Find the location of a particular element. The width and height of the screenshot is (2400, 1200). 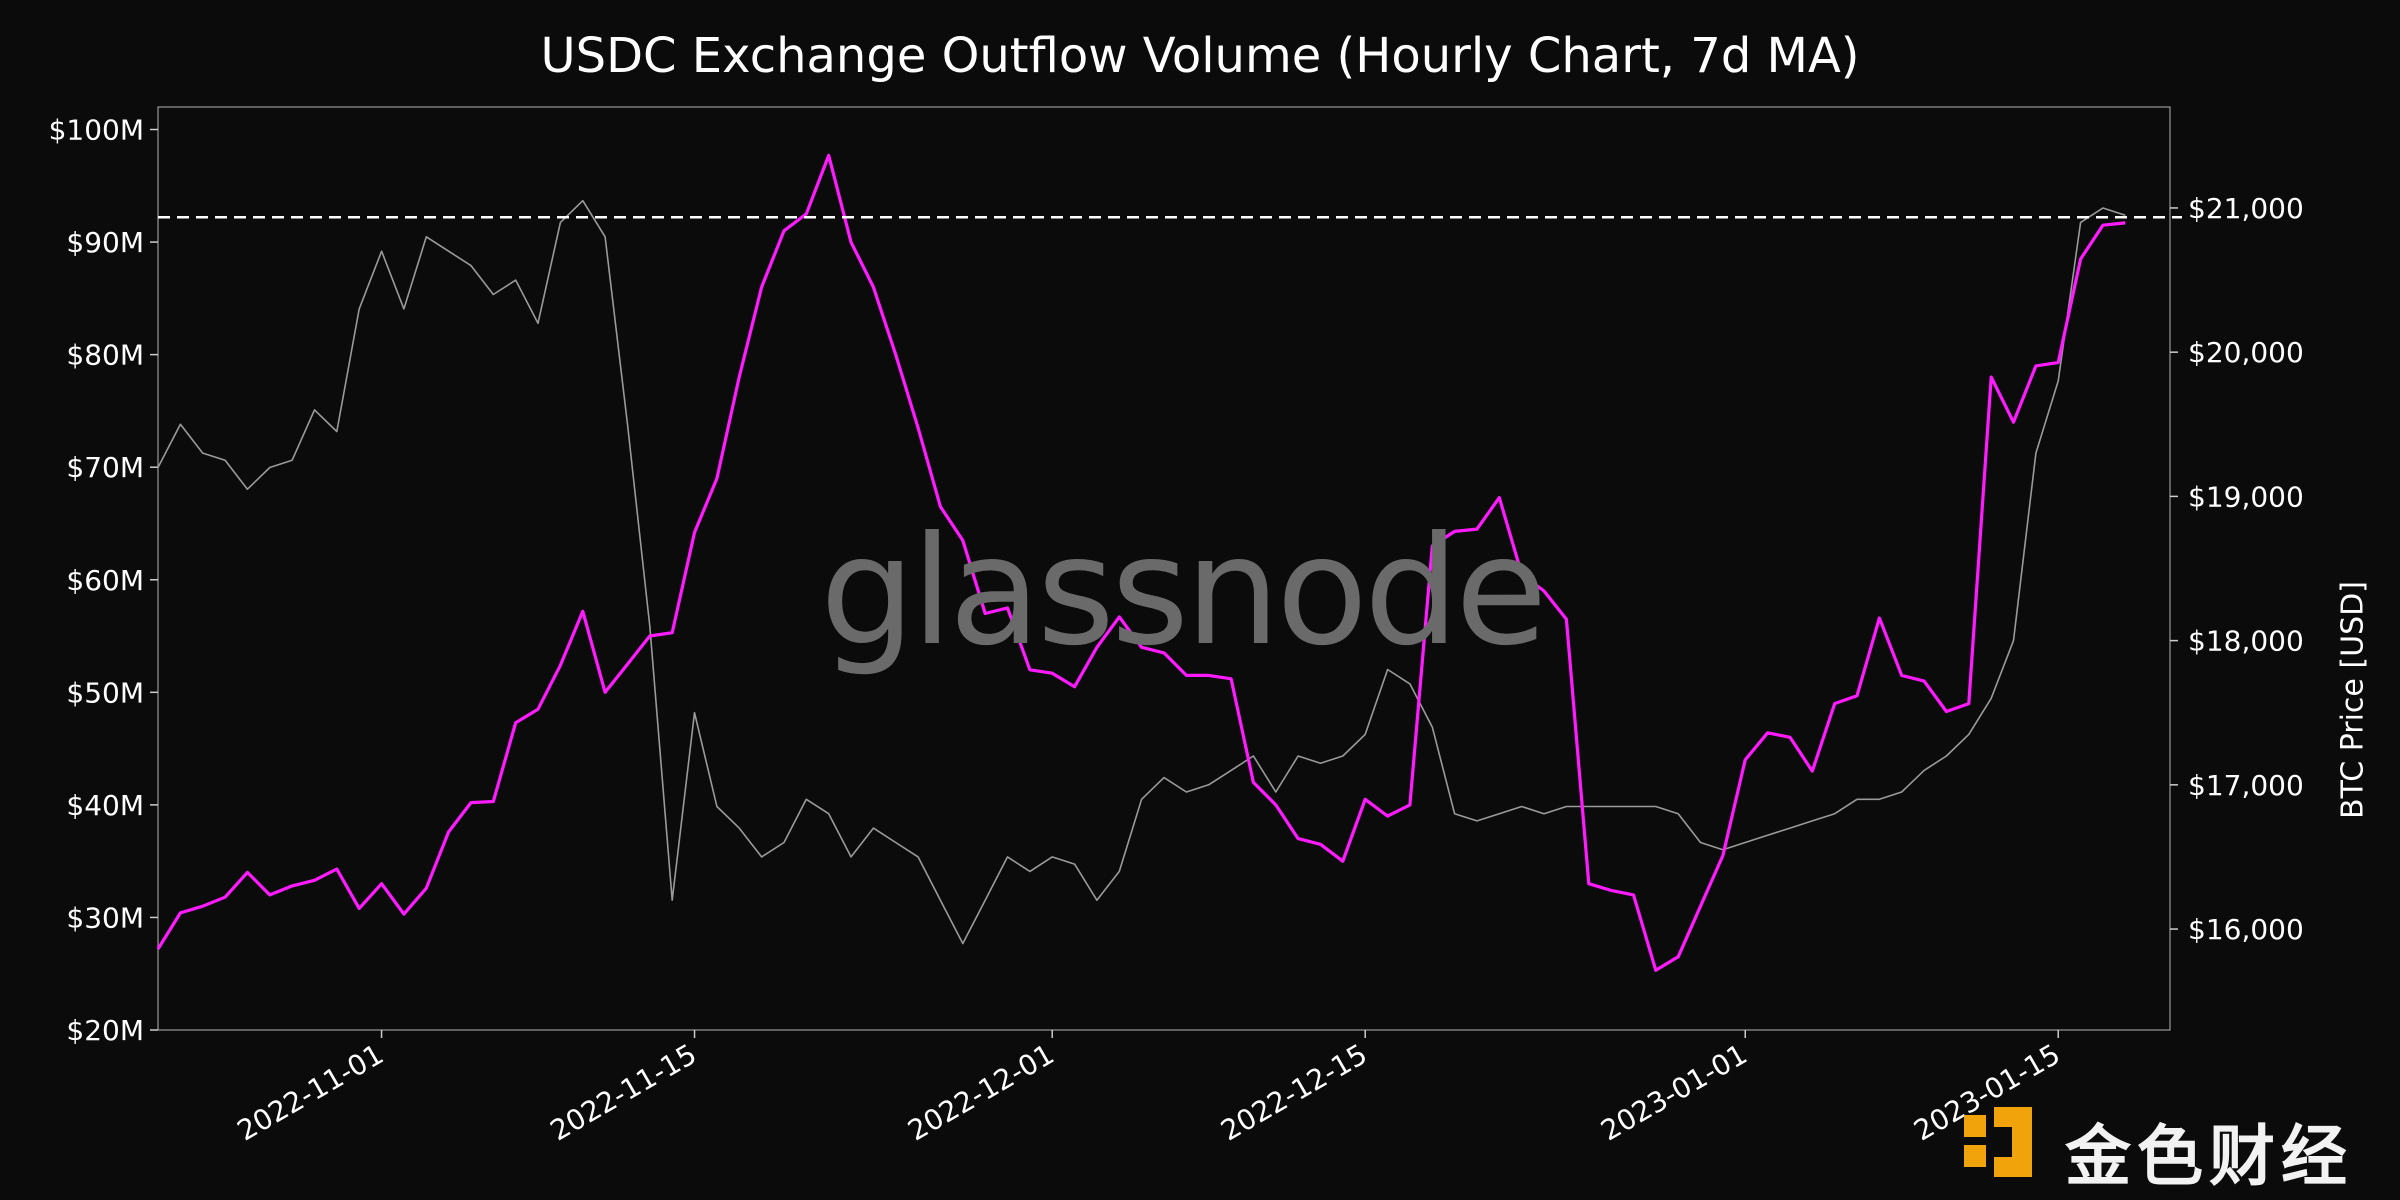

y-right-tick-label: $20,000 is located at coordinates (2246, 352).